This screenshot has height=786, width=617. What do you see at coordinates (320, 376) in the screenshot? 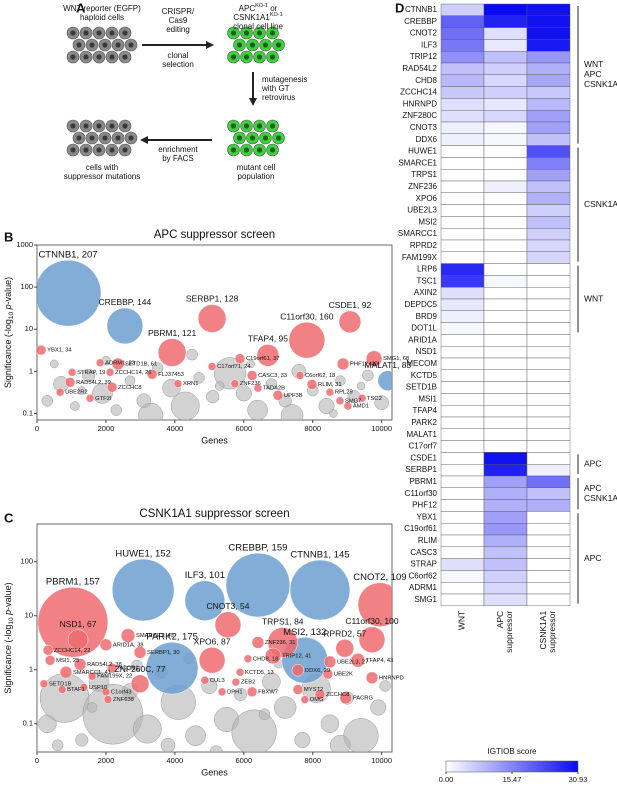
I see `bubble-label: C6orf62, 18` at bounding box center [320, 376].